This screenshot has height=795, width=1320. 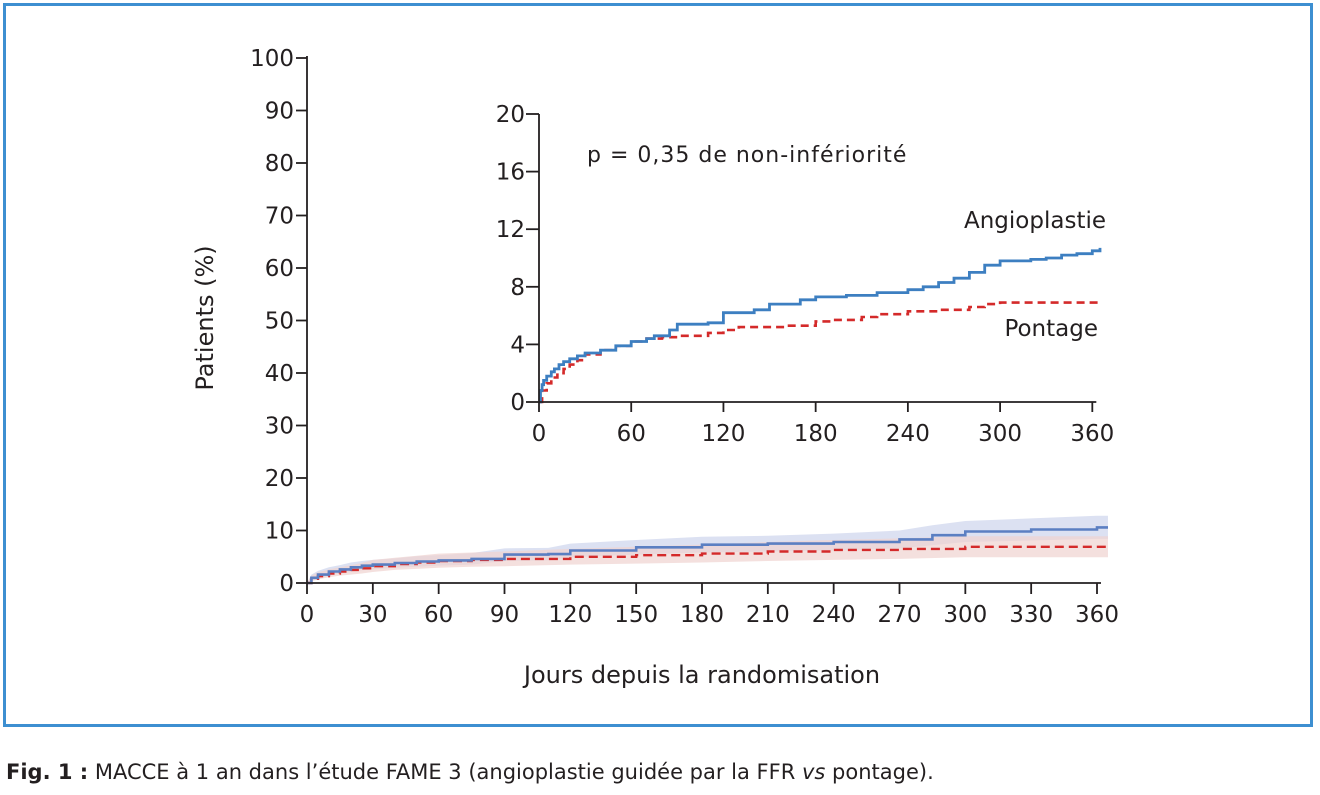 I want to click on main-x-tick-label: 30, so click(x=372, y=615).